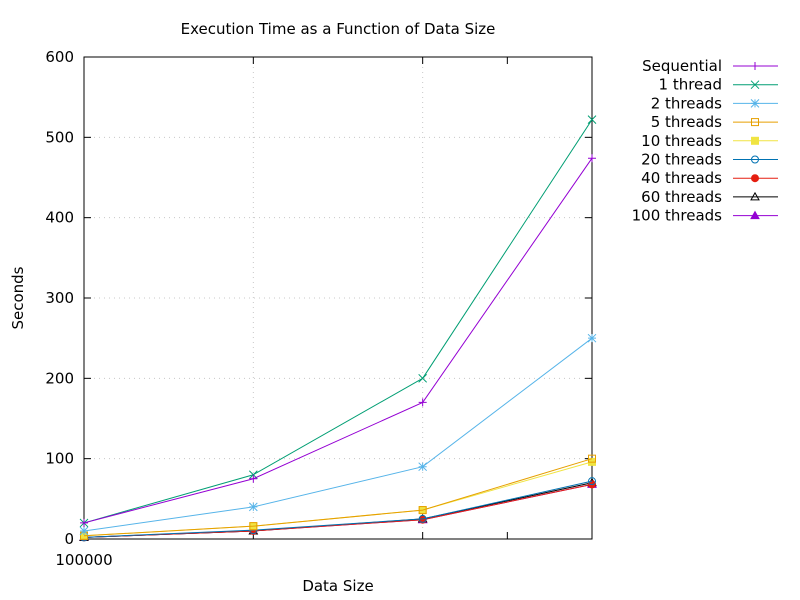 Image resolution: width=800 pixels, height=600 pixels. I want to click on legend-label: Sequential, so click(682, 66).